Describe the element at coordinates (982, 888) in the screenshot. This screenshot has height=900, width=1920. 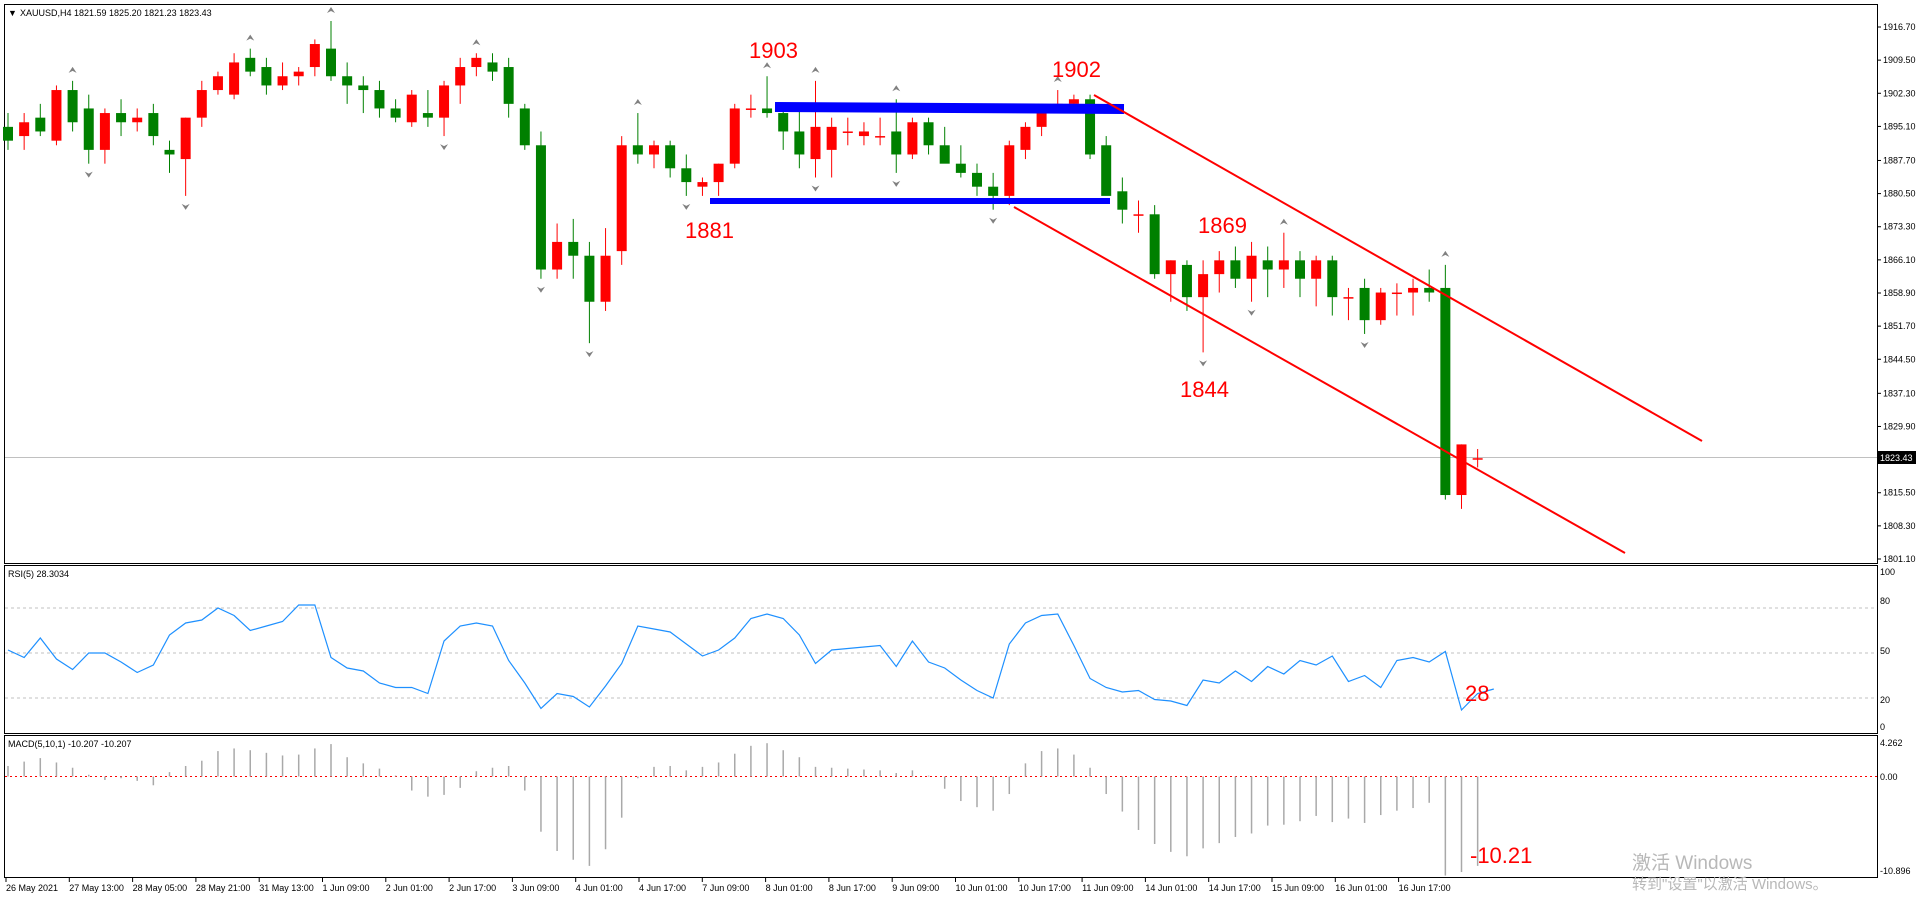
I see `time-tick-label: 10 Jun 01:00` at that location.